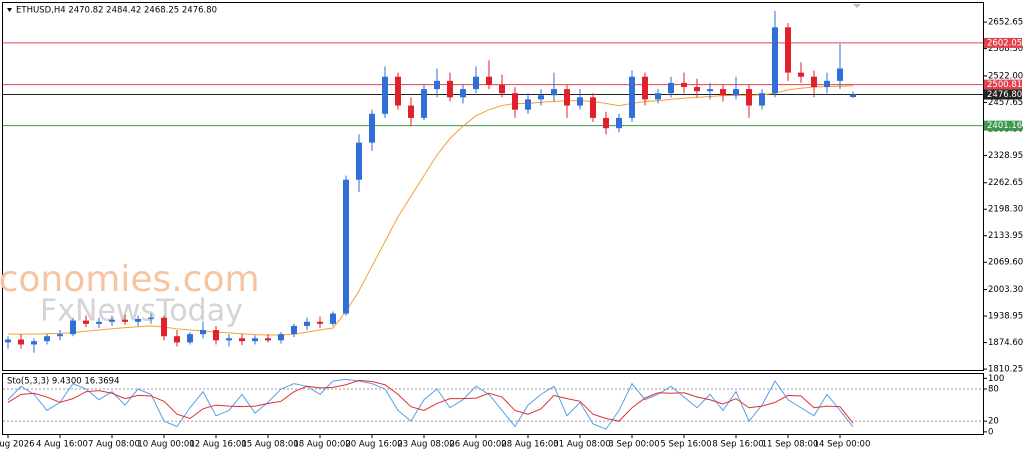 The width and height of the screenshot is (1024, 454). What do you see at coordinates (130, 279) in the screenshot?
I see `watermark: economies.com` at bounding box center [130, 279].